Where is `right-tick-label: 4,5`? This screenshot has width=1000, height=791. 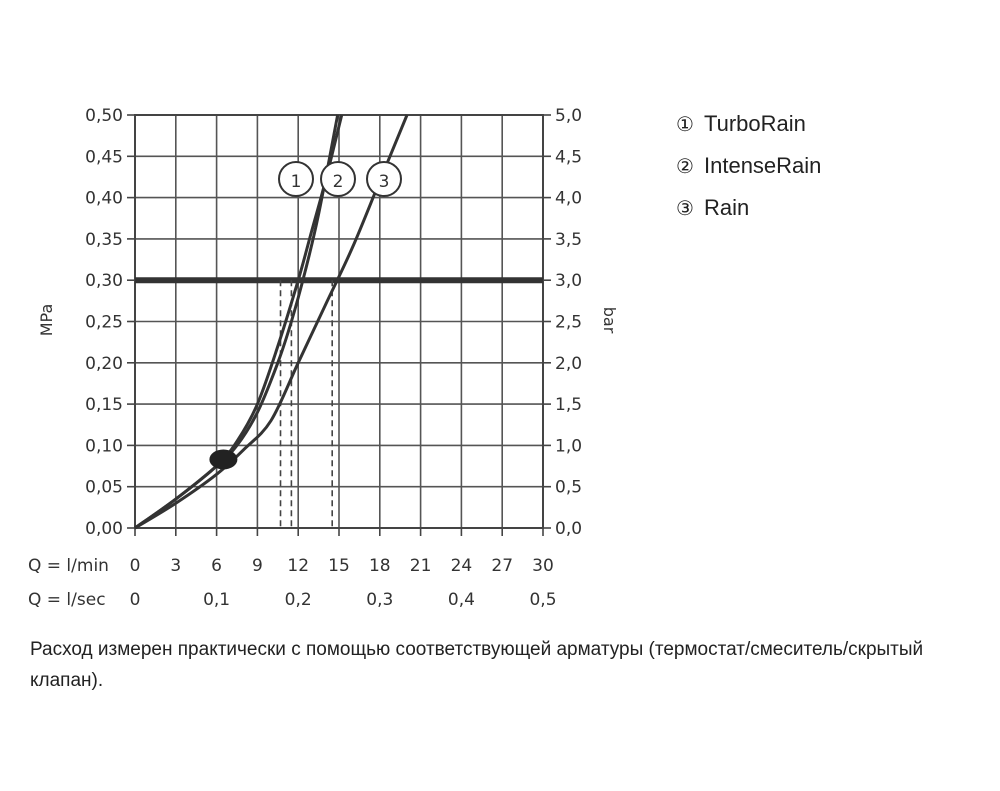
right-tick-label: 4,5 is located at coordinates (568, 157).